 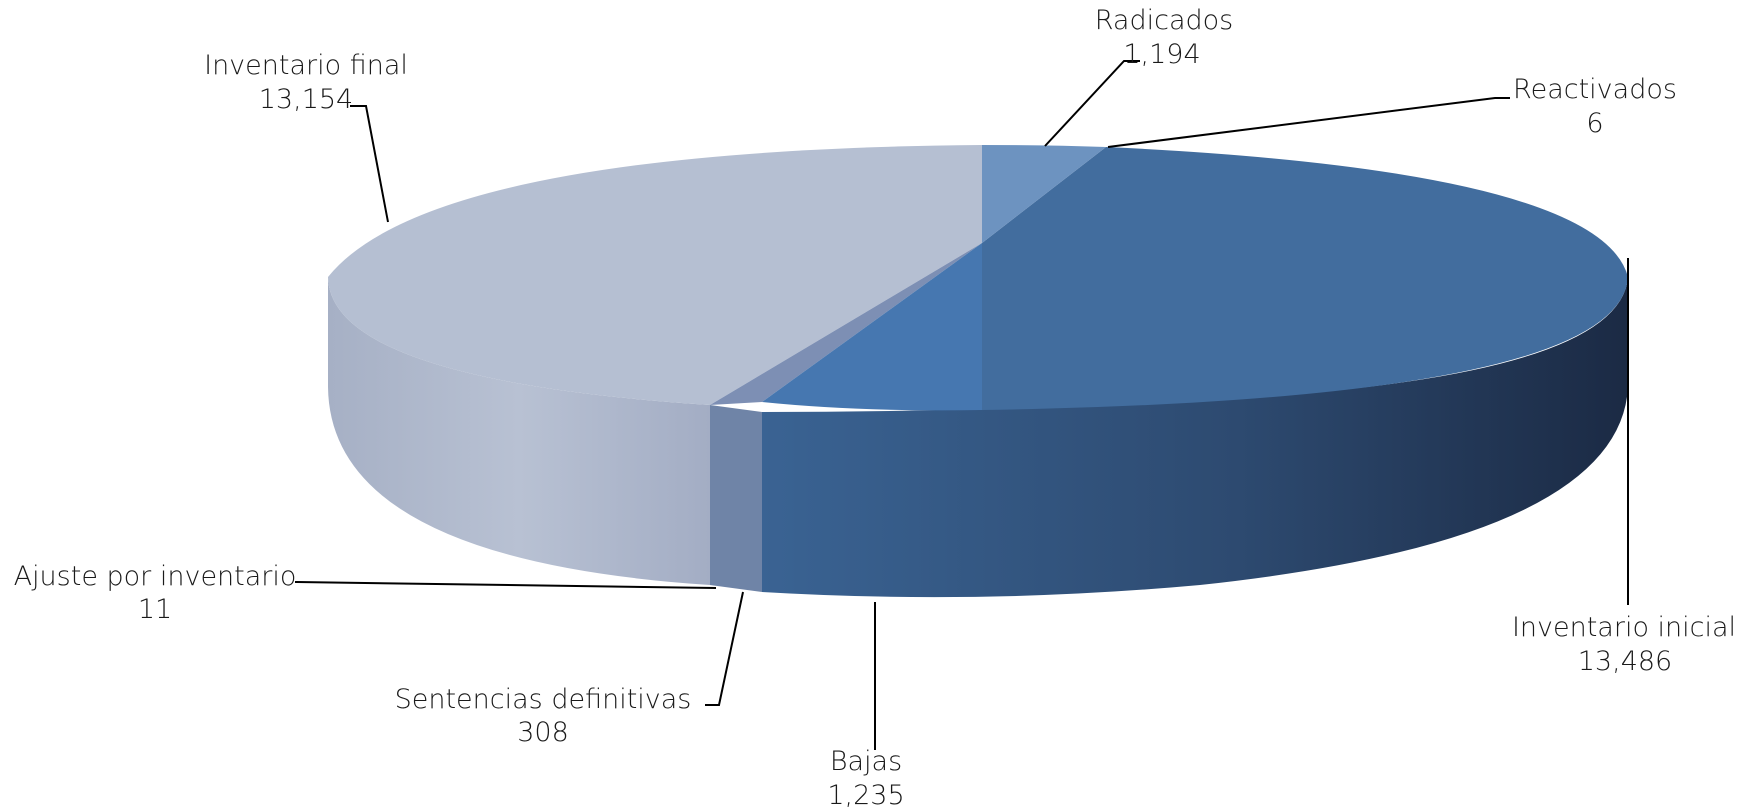 I want to click on leader-sentencias, so click(x=724, y=648).